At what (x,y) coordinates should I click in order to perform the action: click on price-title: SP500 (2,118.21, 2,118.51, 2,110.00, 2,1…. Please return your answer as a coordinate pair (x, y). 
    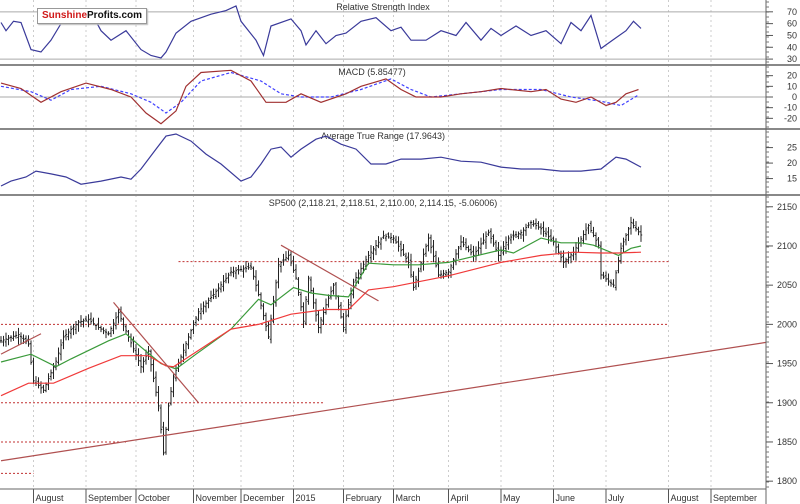
    Looking at the image, I should click on (383, 203).